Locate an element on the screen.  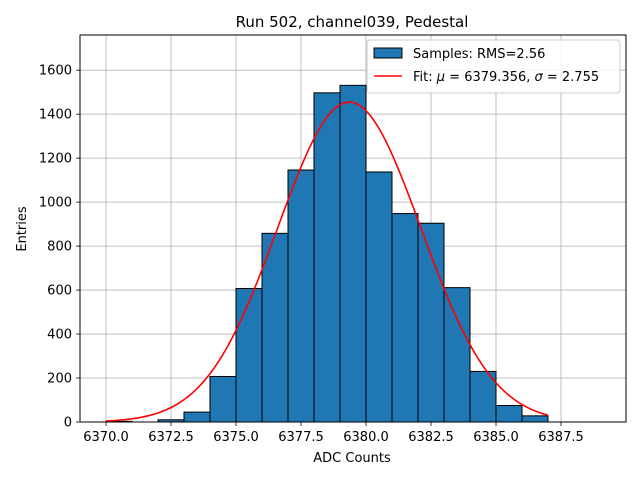
y-axis-ticks: 0 200 400 600 800 1000 1200 1400 1600 is located at coordinates (59, 247).